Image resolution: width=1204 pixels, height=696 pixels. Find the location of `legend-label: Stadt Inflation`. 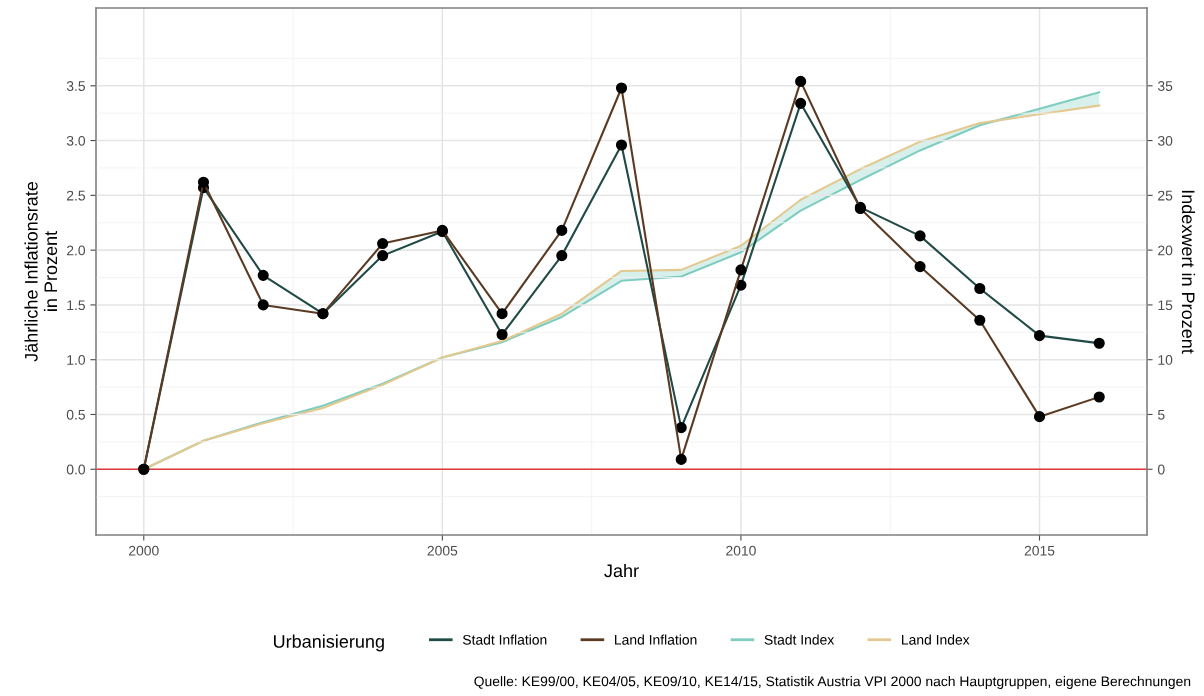

legend-label: Stadt Inflation is located at coordinates (504, 639).